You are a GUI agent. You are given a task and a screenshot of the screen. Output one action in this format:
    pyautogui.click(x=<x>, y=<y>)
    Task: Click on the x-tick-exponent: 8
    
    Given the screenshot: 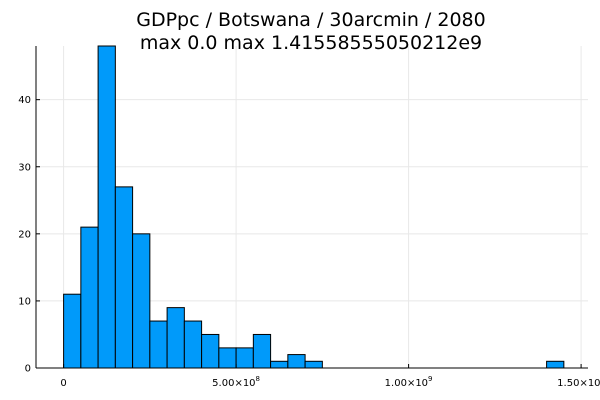 What is the action you would take?
    pyautogui.click(x=258, y=379)
    